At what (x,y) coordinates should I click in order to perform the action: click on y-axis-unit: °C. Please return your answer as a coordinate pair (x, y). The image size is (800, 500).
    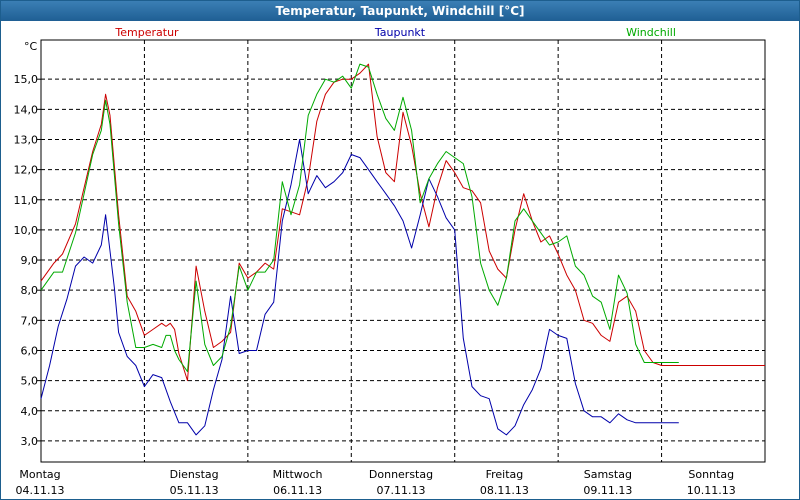
    Looking at the image, I should click on (31, 46).